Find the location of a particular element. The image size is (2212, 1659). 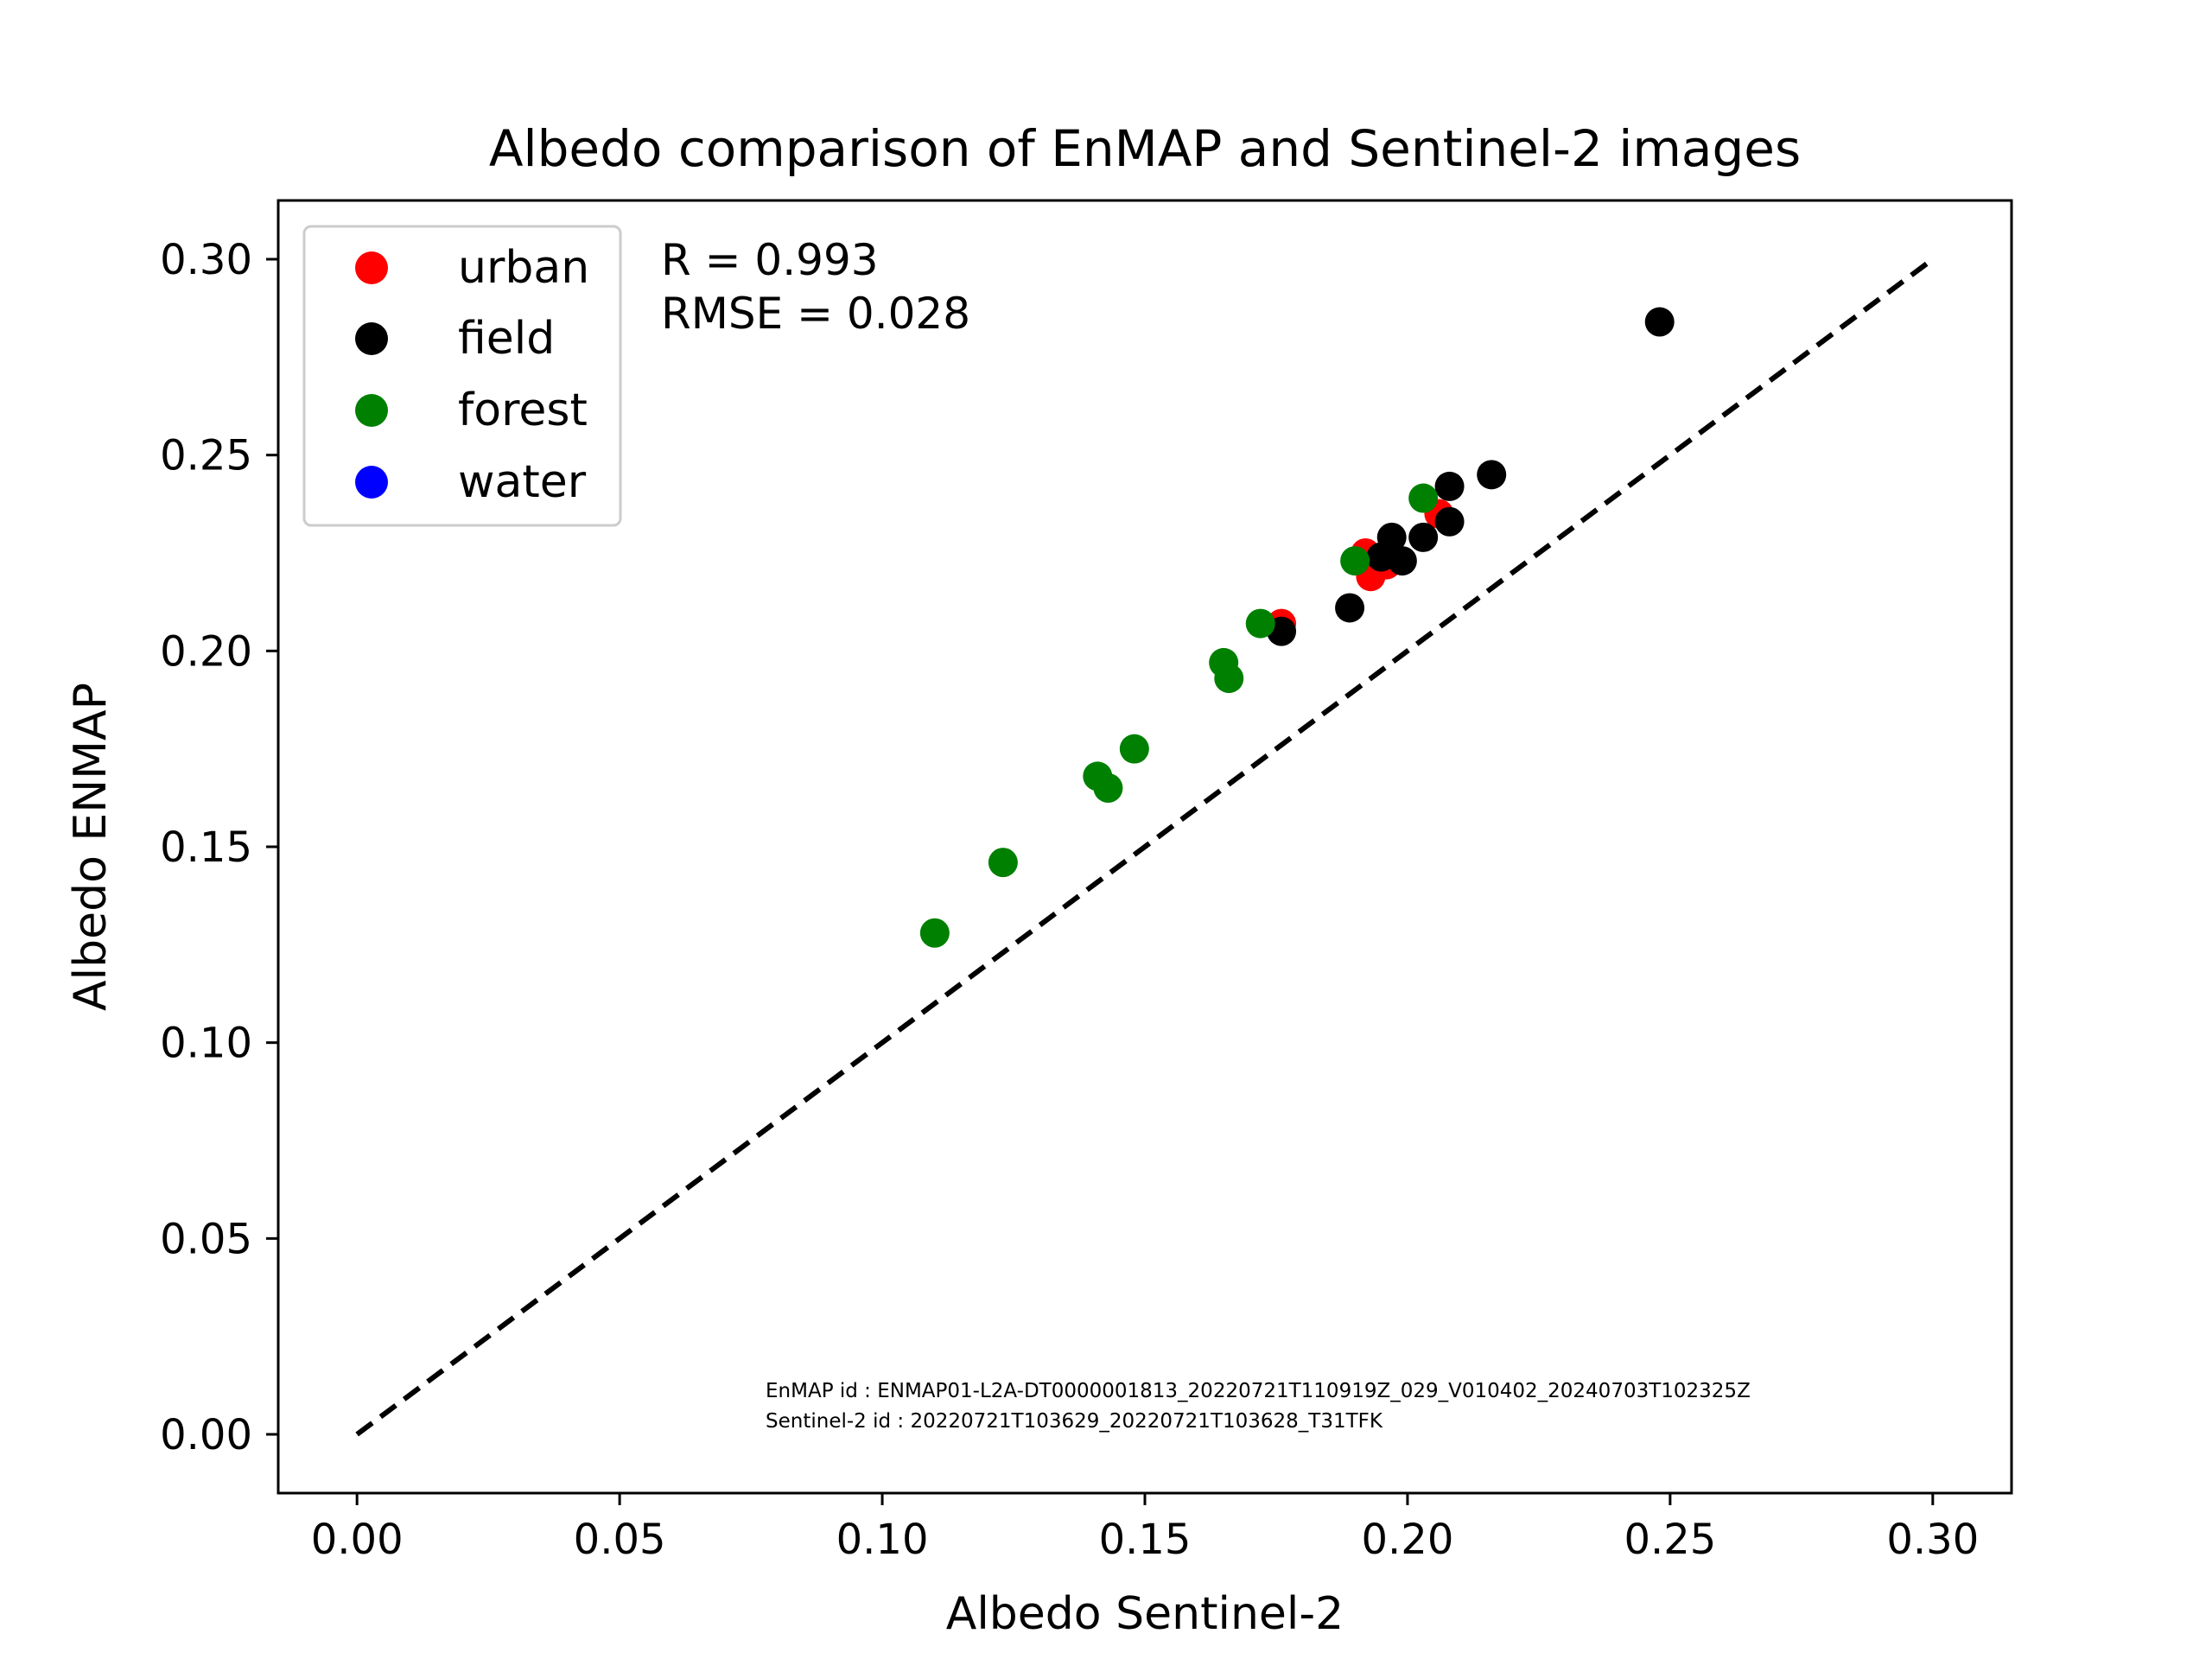

x-axis-ticks: 0.00 0.05 0.10 0.15 0.20 0.25 0.30 is located at coordinates (1145, 1528).